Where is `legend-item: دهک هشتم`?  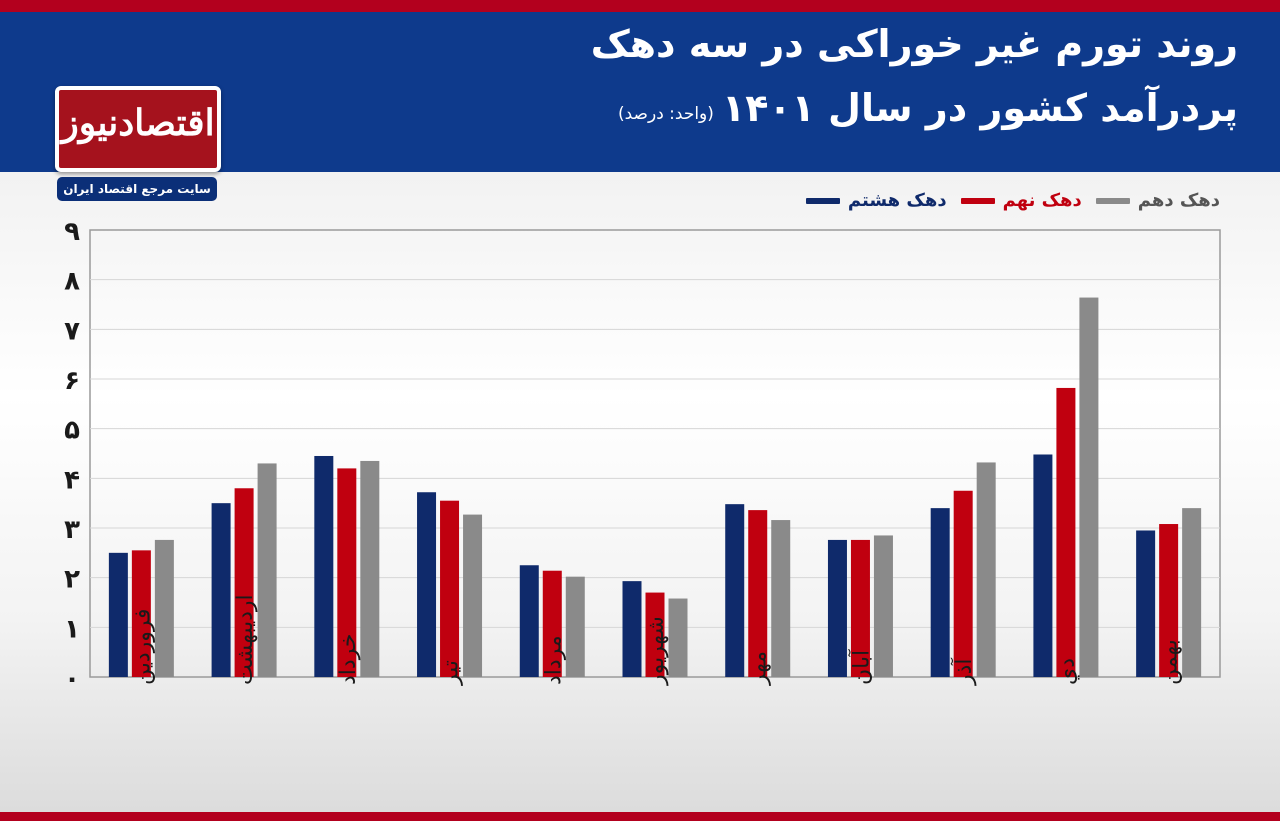
legend-item: دهک هشتم is located at coordinates (876, 200).